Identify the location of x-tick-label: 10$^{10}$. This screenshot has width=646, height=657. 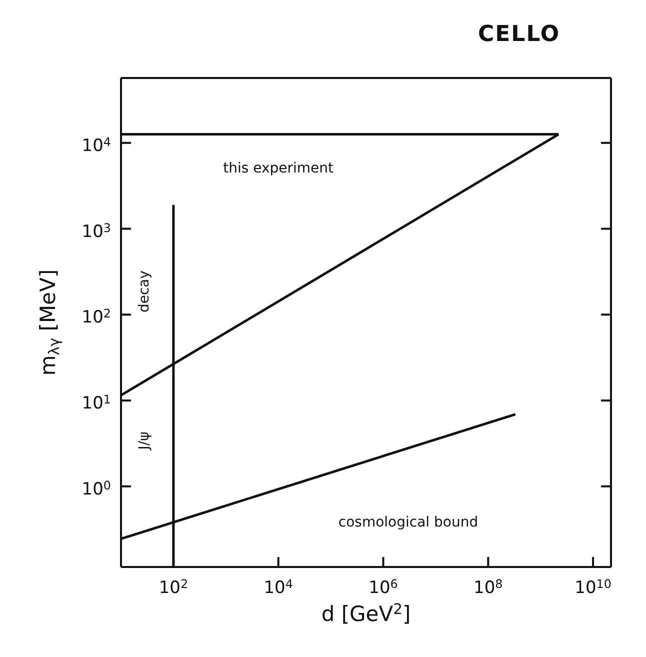
(593, 587).